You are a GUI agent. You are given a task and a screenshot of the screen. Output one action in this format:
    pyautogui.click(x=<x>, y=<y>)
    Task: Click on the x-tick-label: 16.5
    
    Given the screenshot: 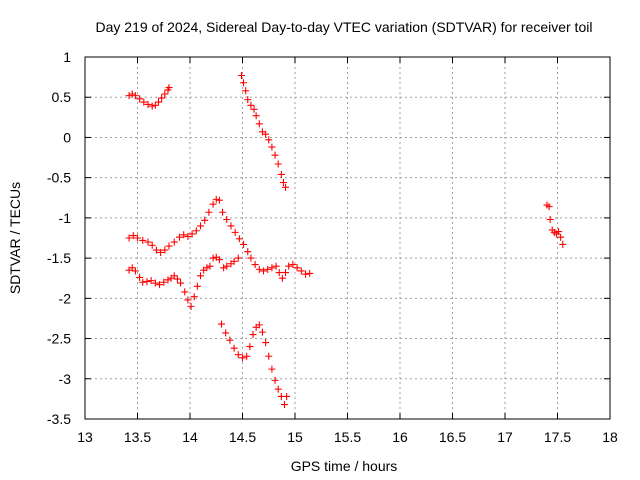 What is the action you would take?
    pyautogui.click(x=452, y=437)
    